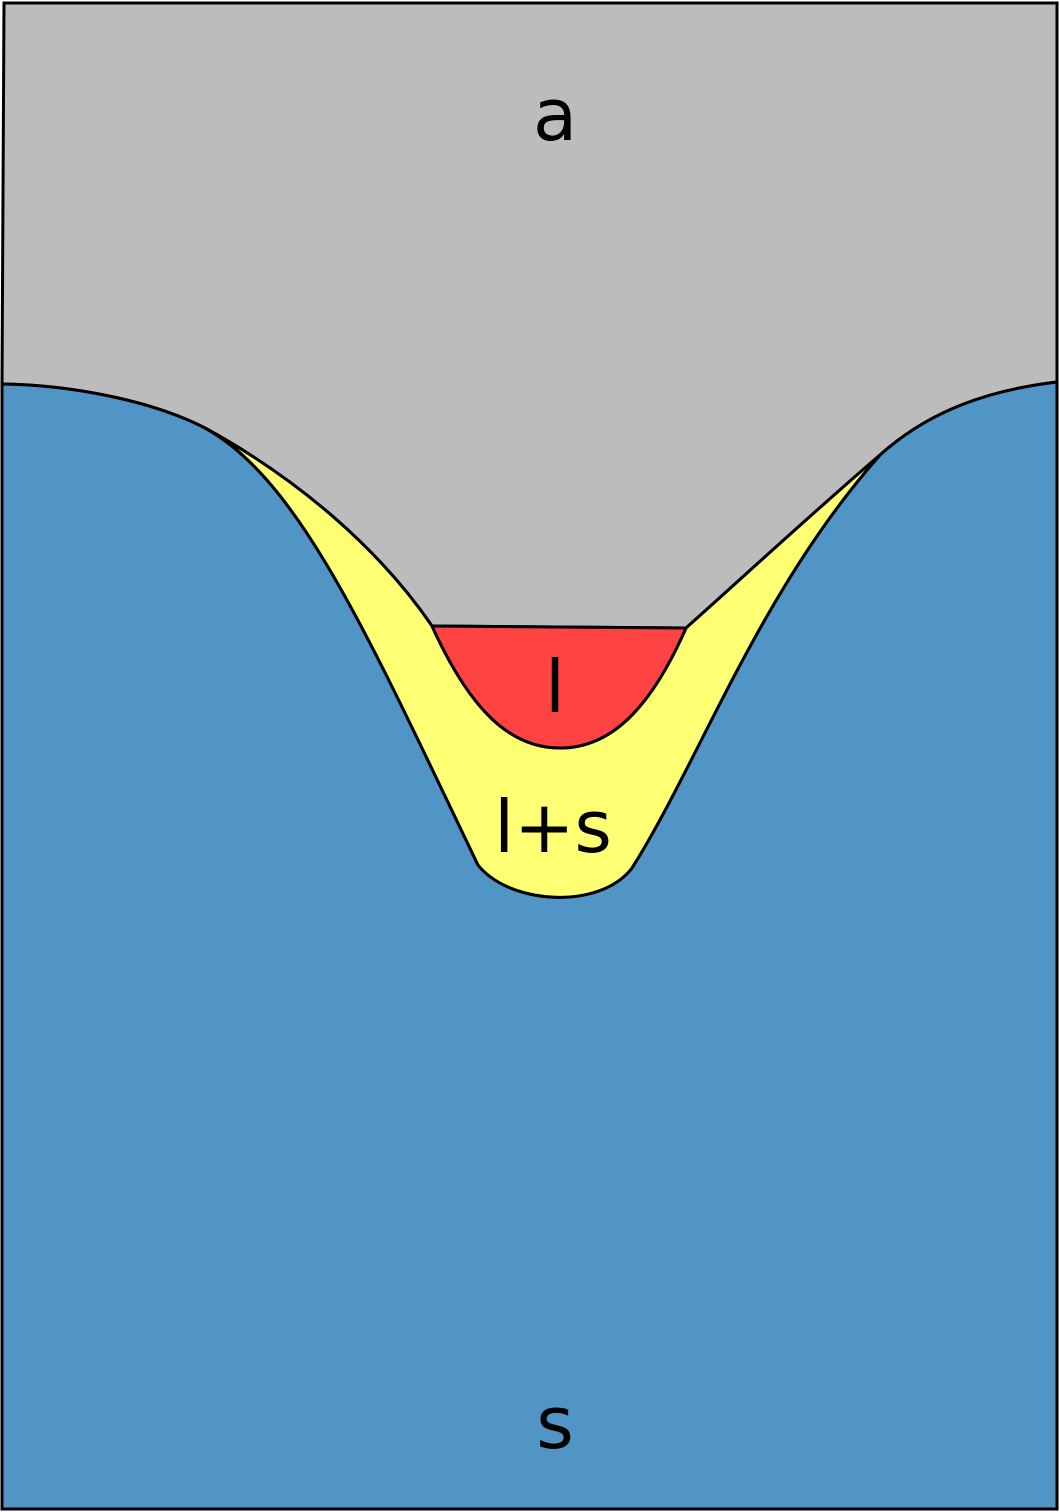 This screenshot has width=1060, height=1512. I want to click on solid-label: s, so click(555, 1423).